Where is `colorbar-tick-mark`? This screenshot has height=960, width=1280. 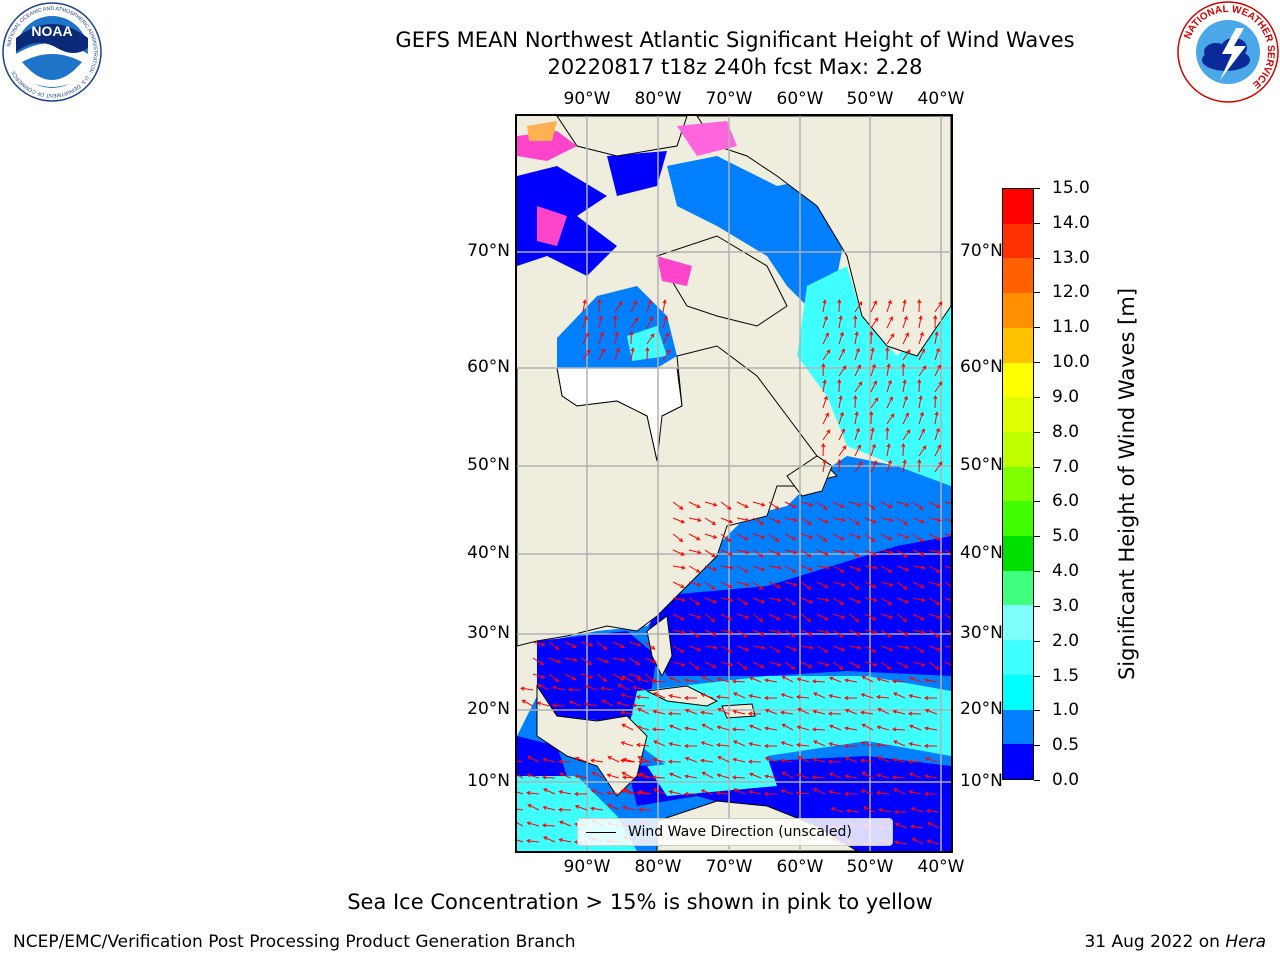
colorbar-tick-mark is located at coordinates (1037, 606).